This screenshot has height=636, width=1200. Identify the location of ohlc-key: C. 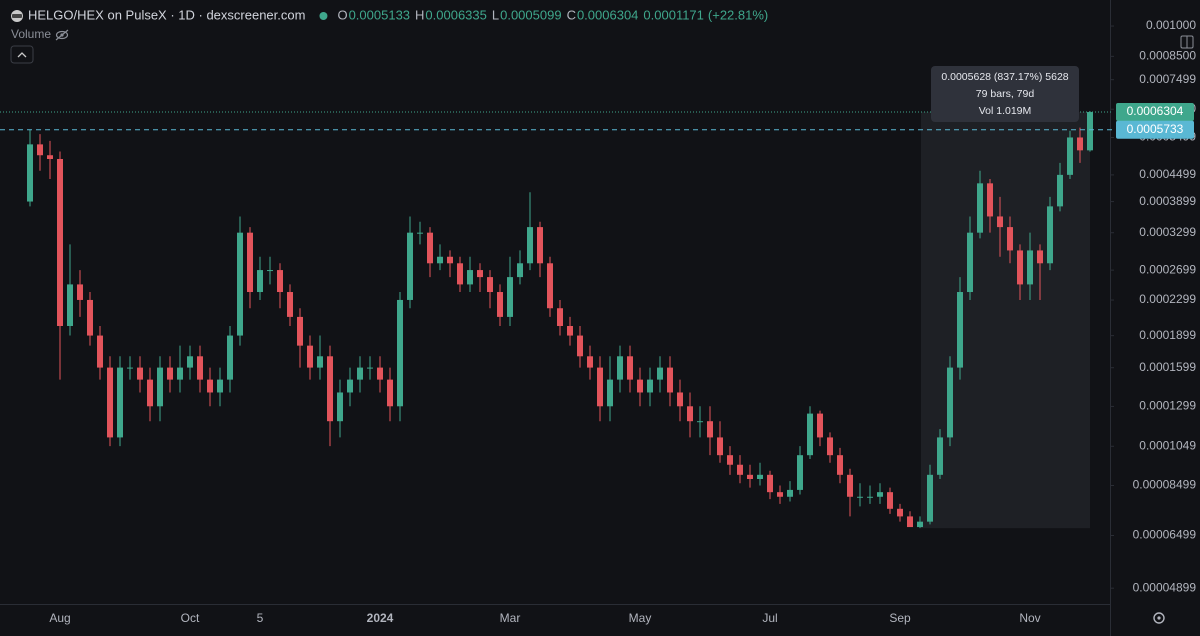
(571, 14).